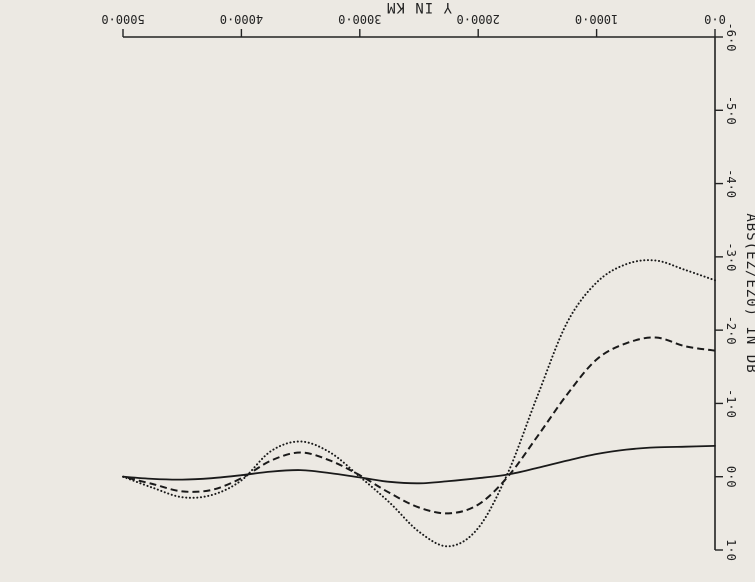  Describe the element at coordinates (731, 550) in the screenshot. I see `y-tick-label: 1·0` at that location.